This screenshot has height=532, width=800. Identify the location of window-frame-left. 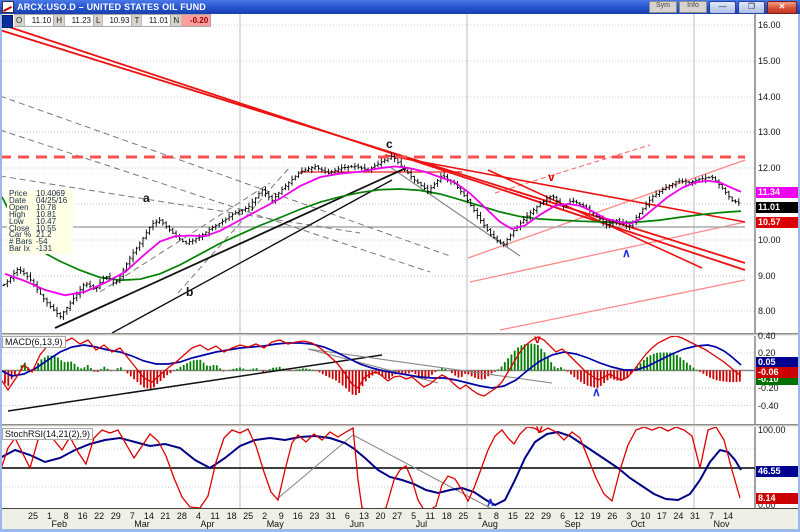
(1, 273).